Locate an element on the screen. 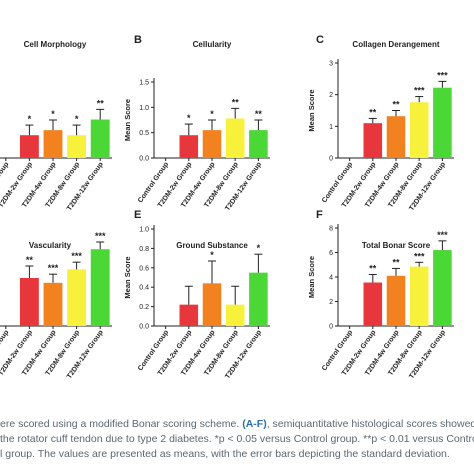 Image resolution: width=474 pixels, height=474 pixels. chart-title: Cell Morphology is located at coordinates (55, 44).